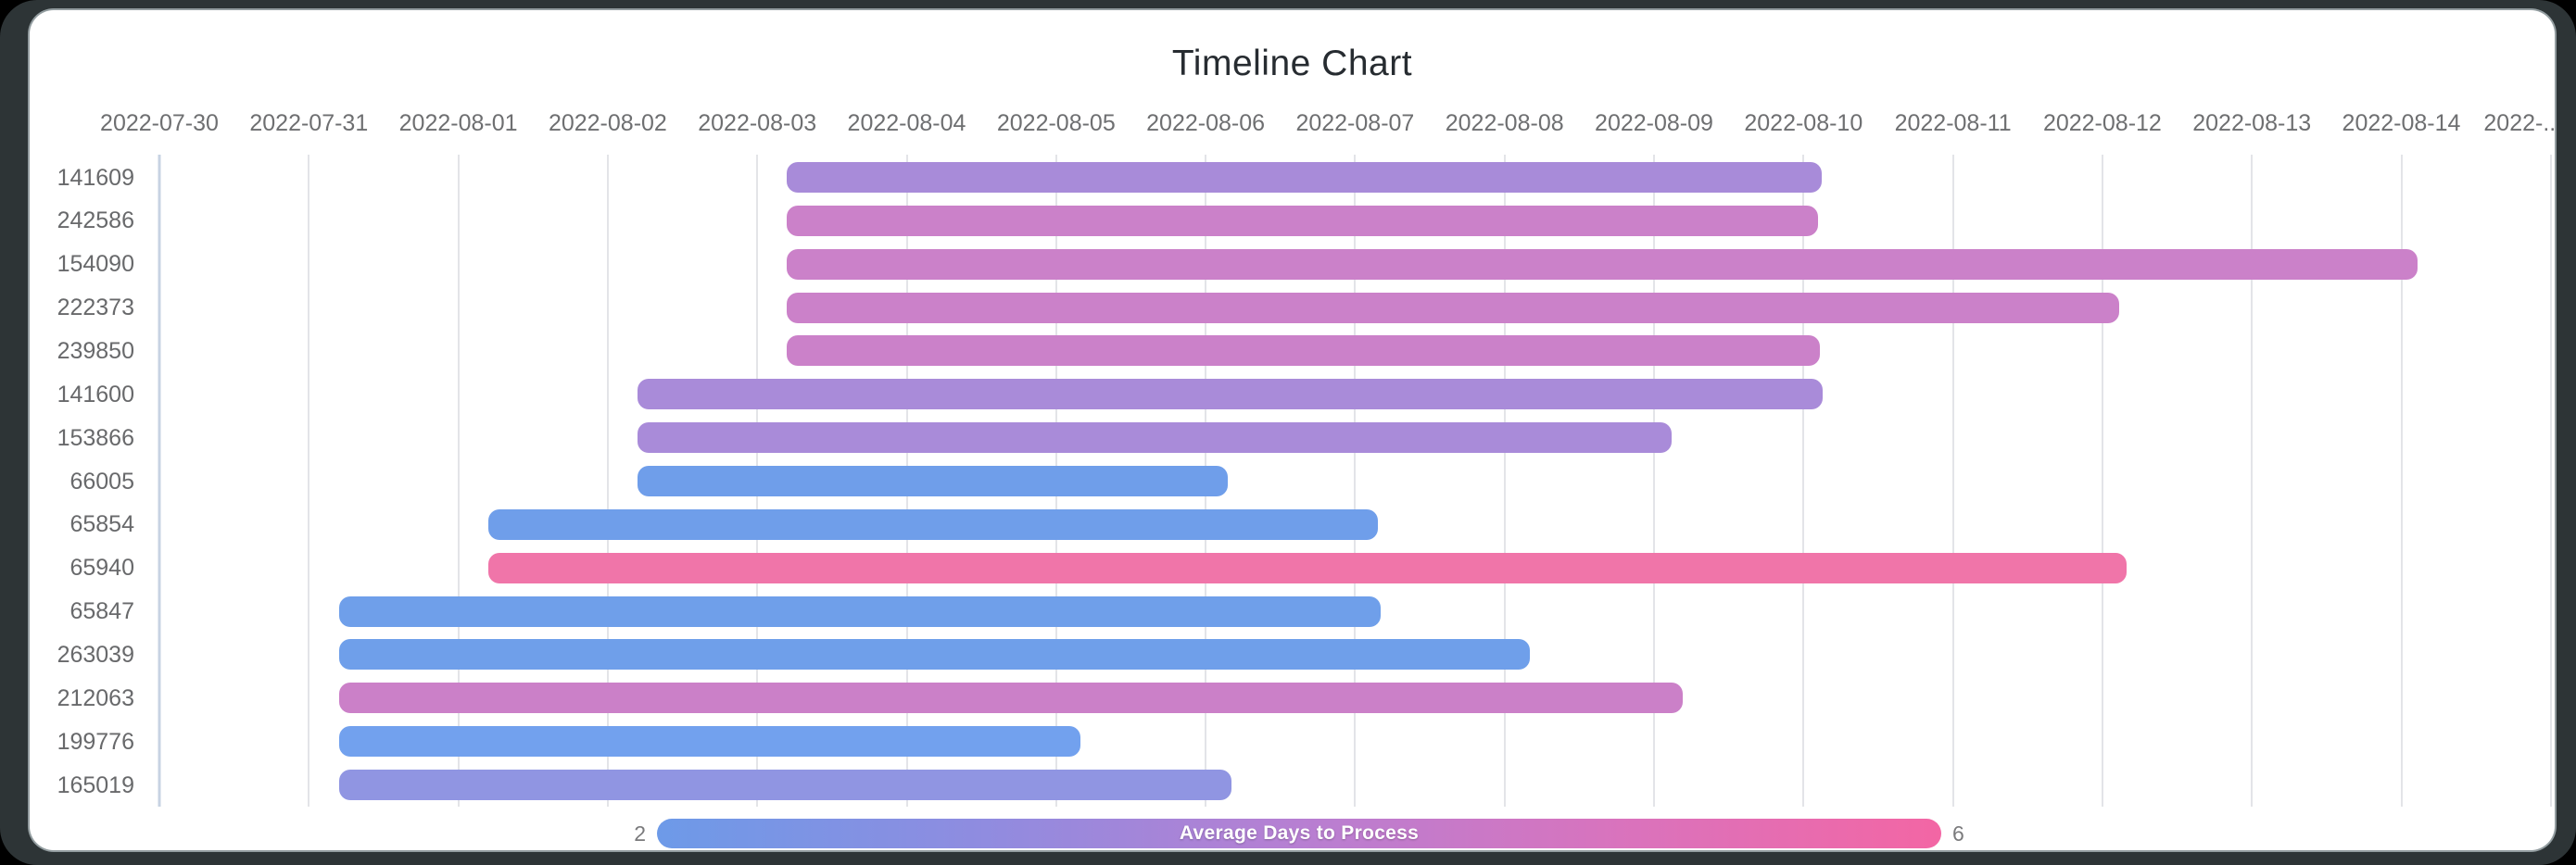 The image size is (2576, 865). I want to click on y-axis-label: 66005, so click(101, 481).